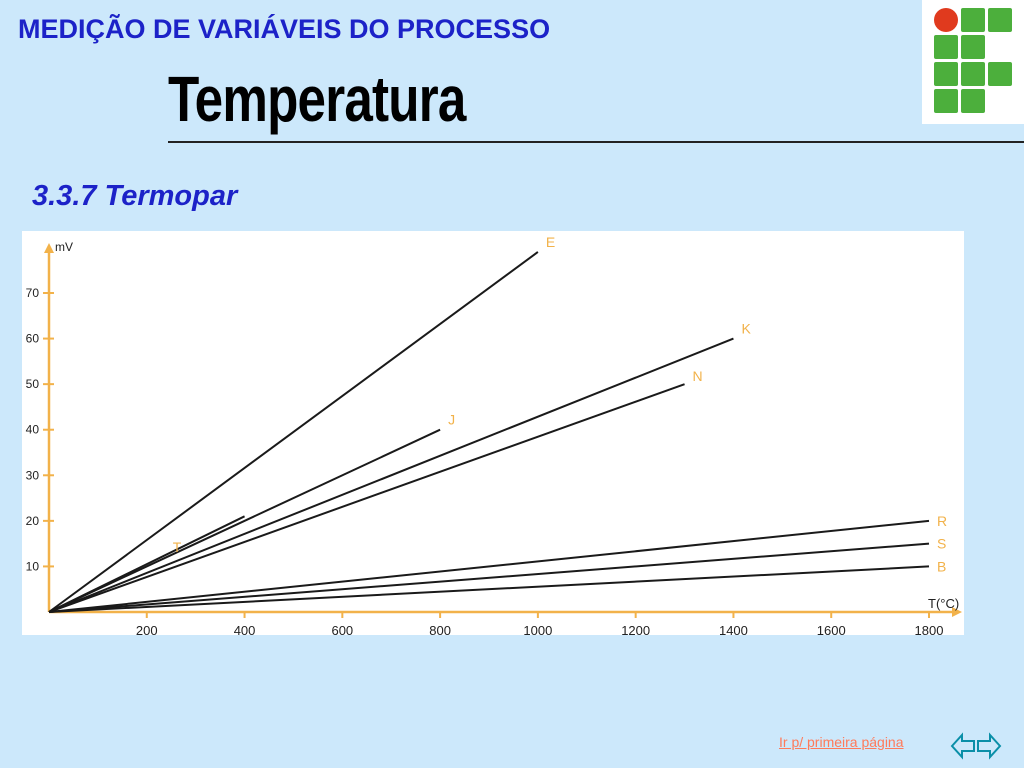 Image resolution: width=1024 pixels, height=768 pixels. Describe the element at coordinates (146, 564) in the screenshot. I see `series-line-T` at that location.